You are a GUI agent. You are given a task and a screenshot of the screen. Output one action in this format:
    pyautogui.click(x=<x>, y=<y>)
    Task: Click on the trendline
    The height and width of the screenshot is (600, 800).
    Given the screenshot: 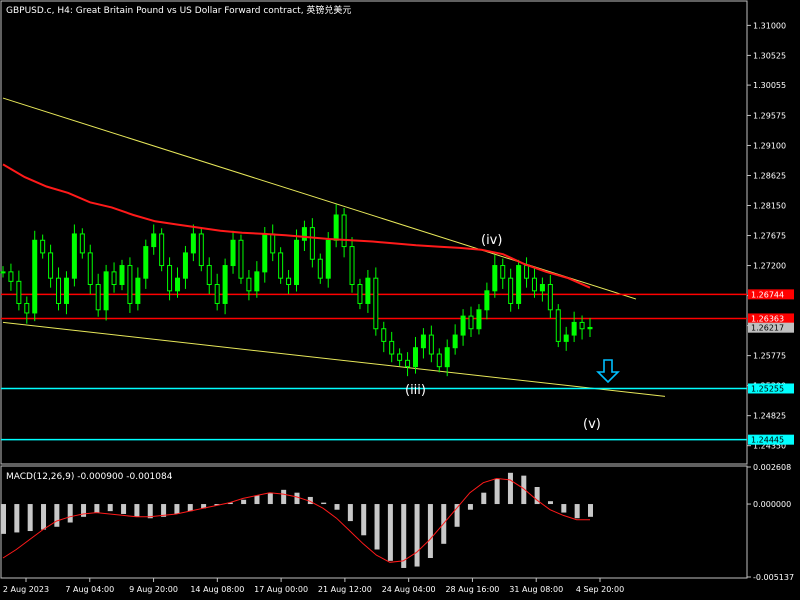 What is the action you would take?
    pyautogui.click(x=334, y=359)
    